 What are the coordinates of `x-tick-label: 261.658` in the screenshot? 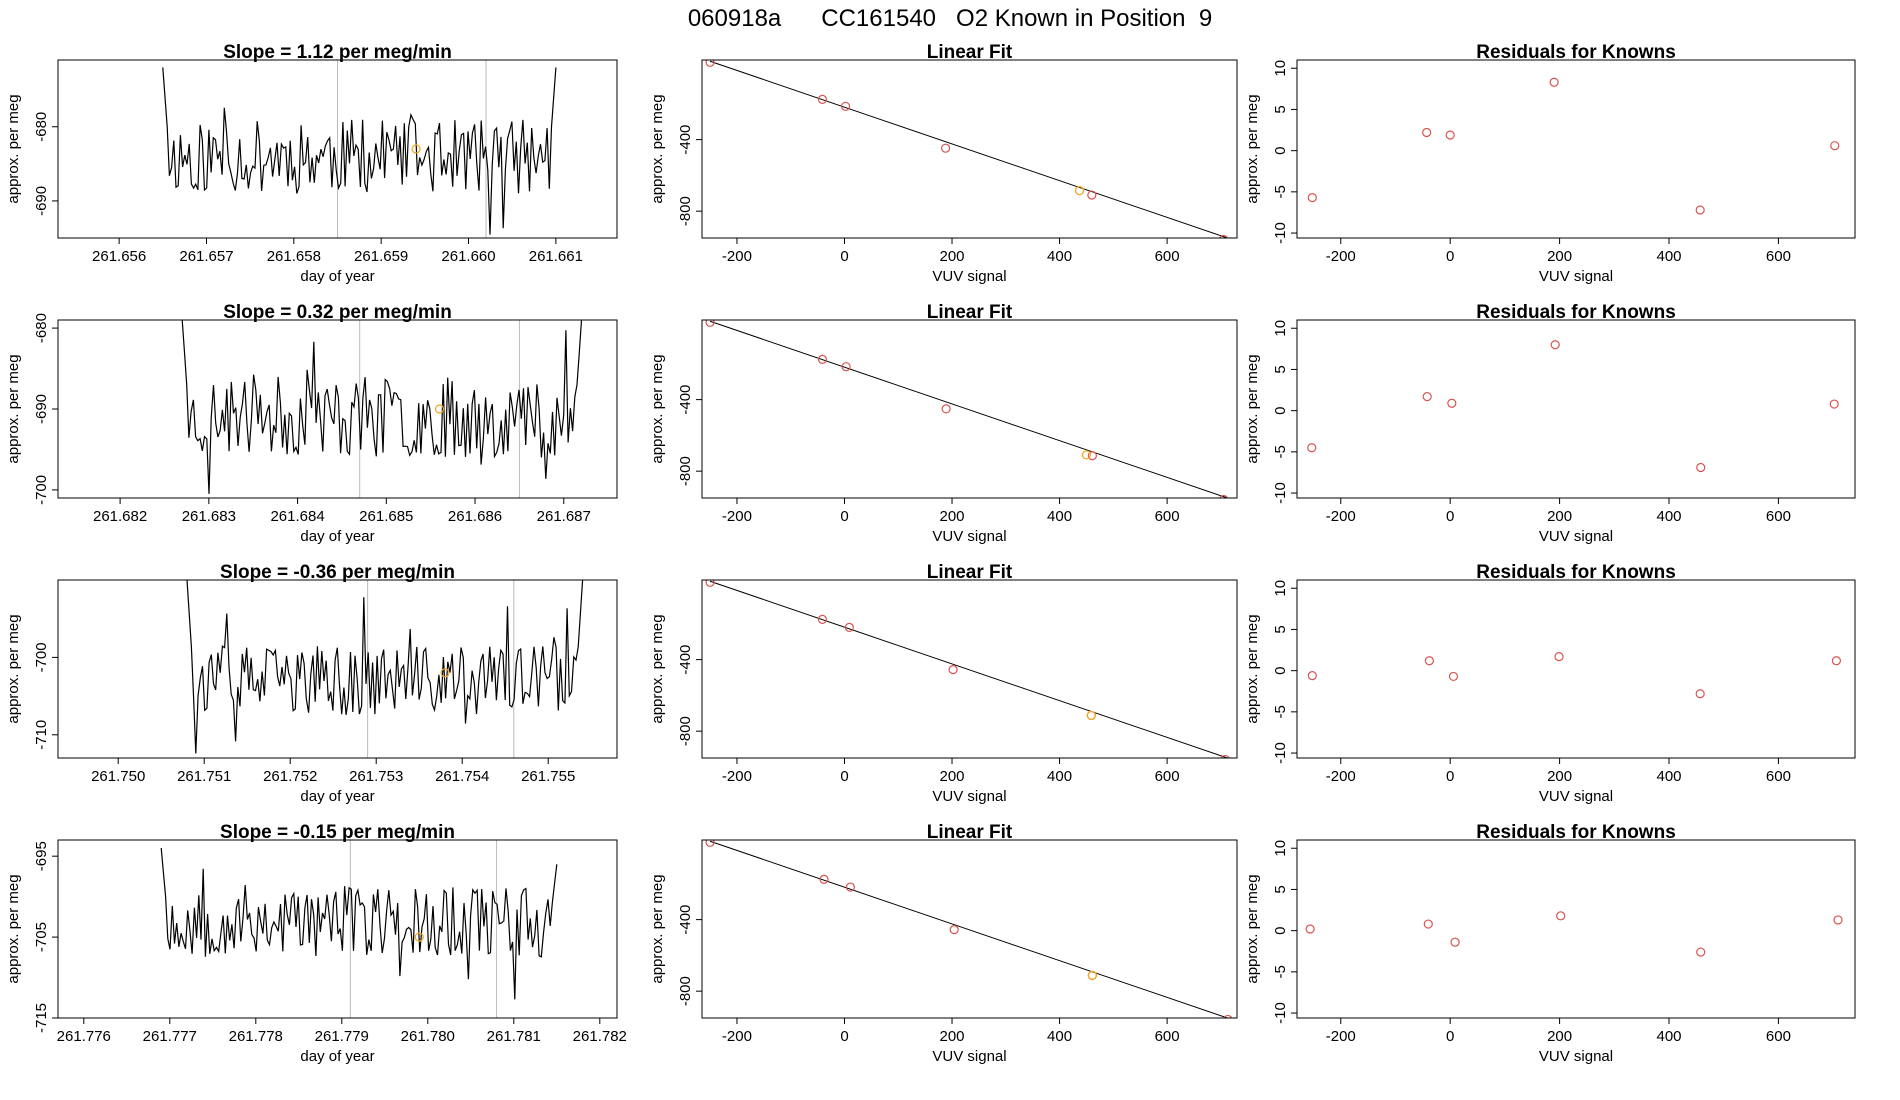 It's located at (294, 256).